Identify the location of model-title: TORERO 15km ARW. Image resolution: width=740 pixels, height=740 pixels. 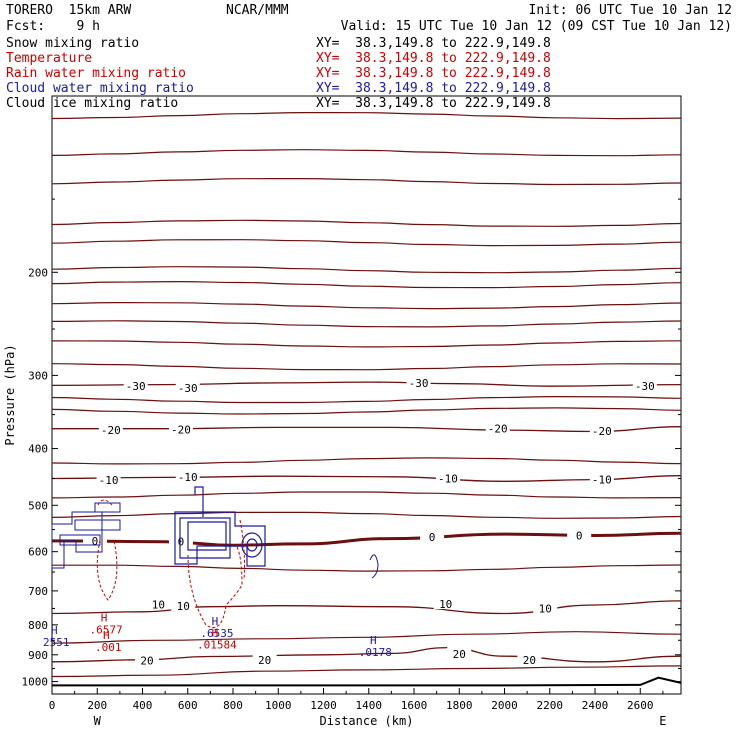
(69, 10).